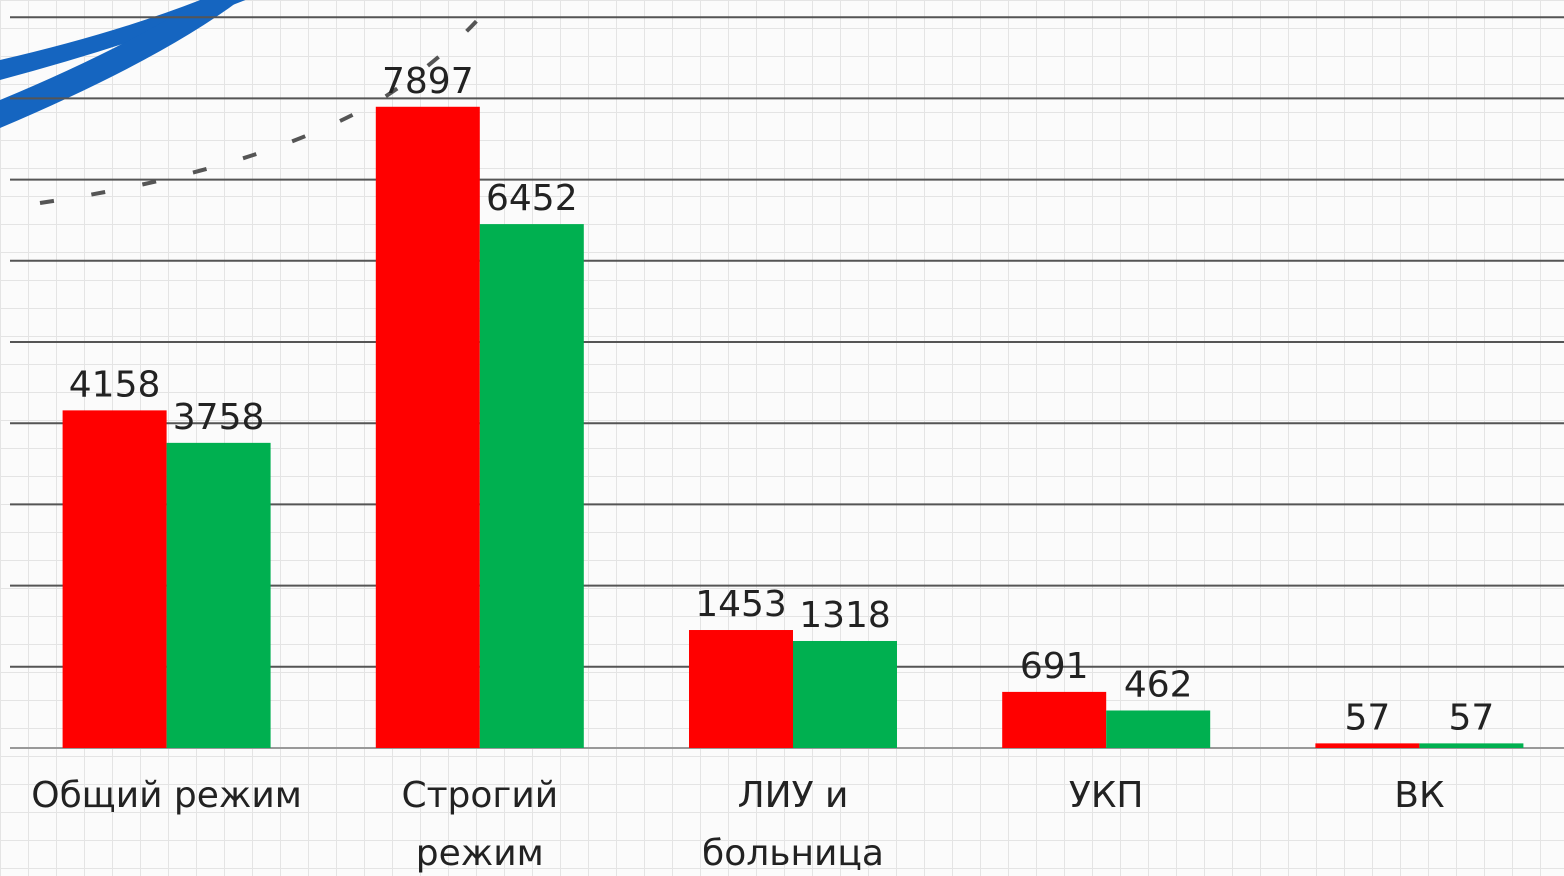 The height and width of the screenshot is (876, 1564). What do you see at coordinates (845, 615) in the screenshot?
I see `value-label: 1318` at bounding box center [845, 615].